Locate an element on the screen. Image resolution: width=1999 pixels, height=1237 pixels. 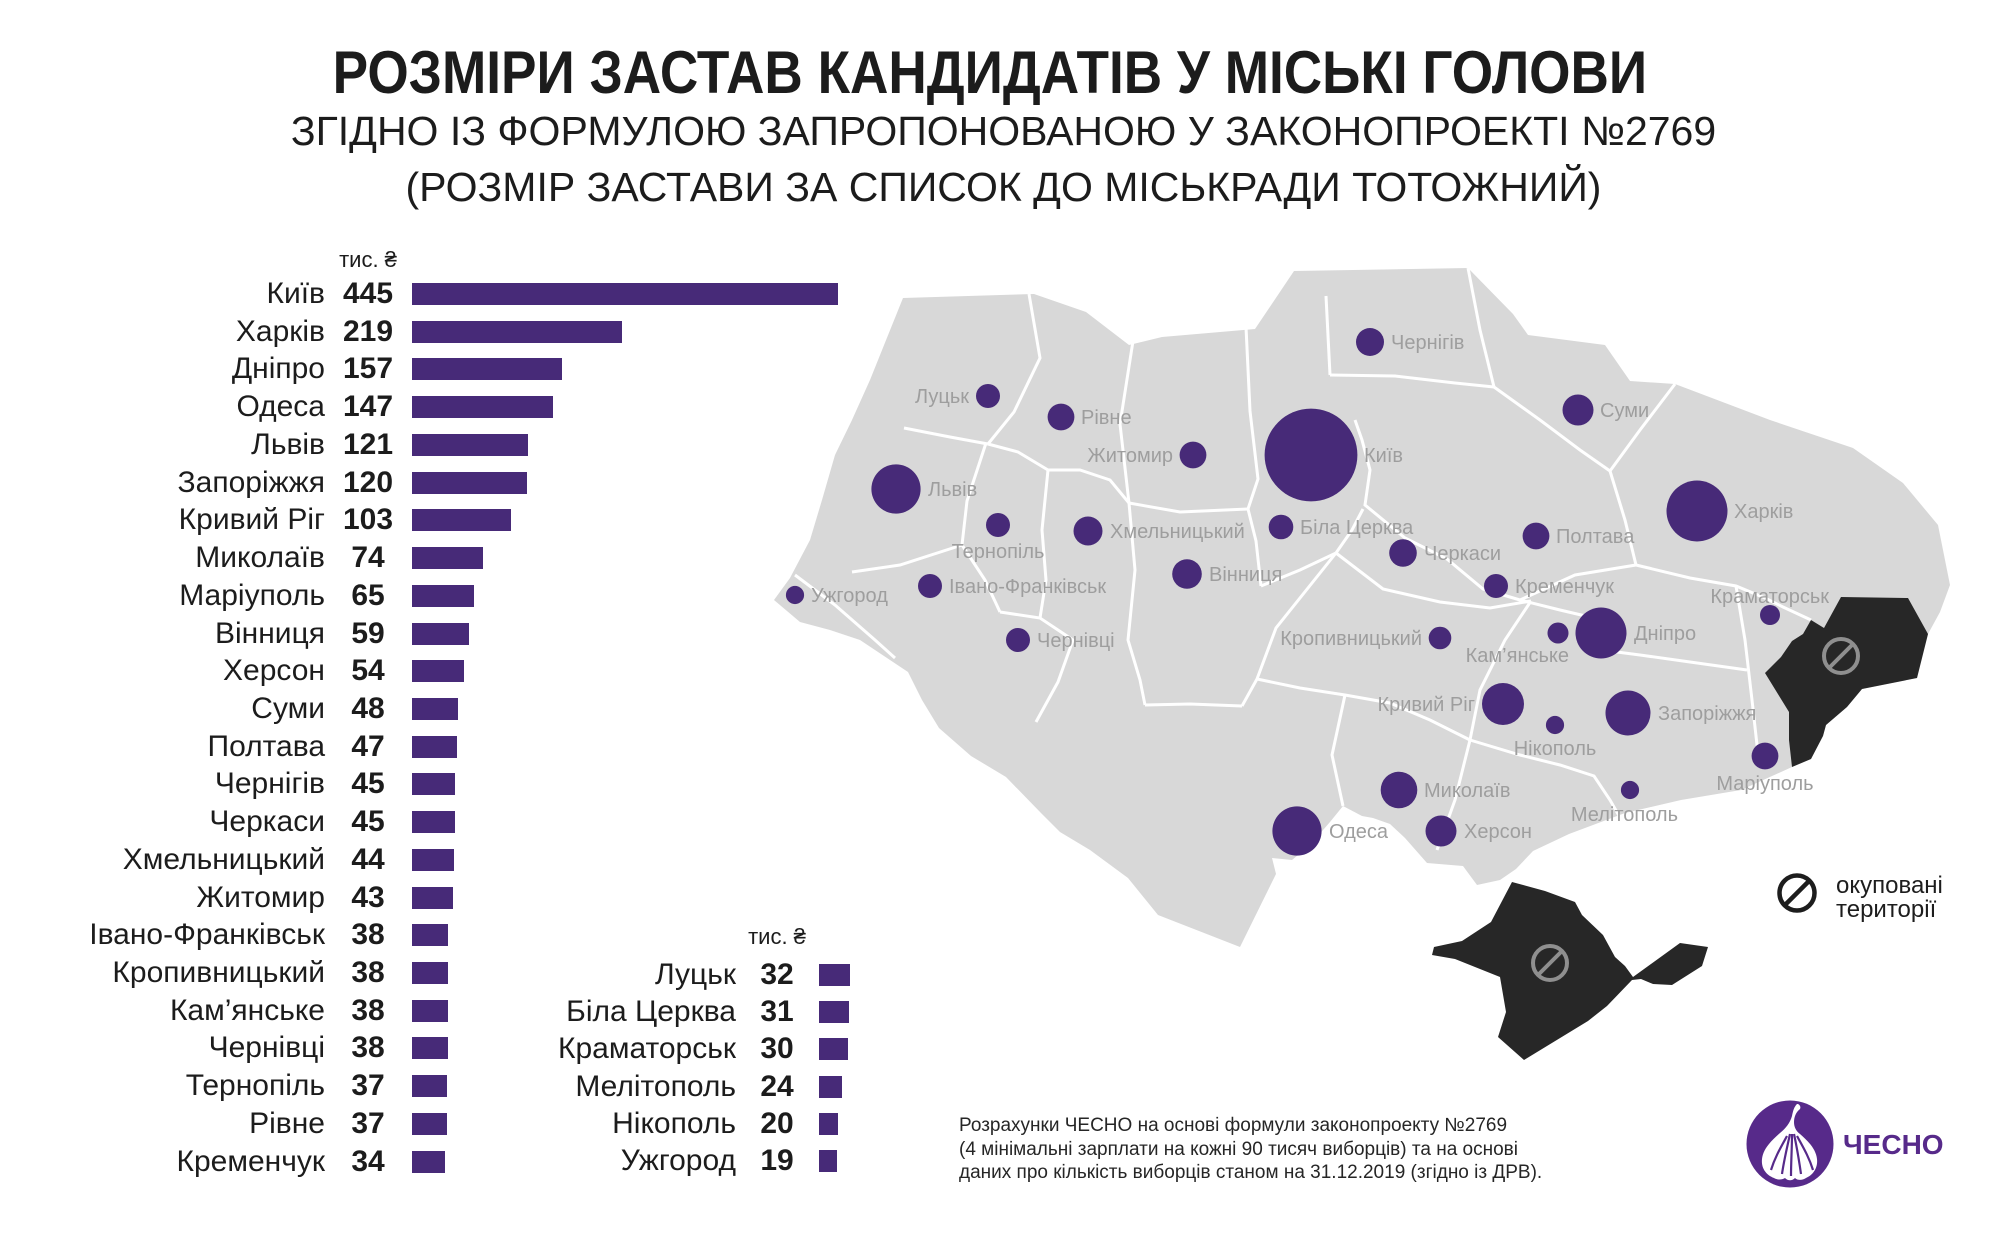
svg-text: Одеса is located at coordinates (1359, 832).